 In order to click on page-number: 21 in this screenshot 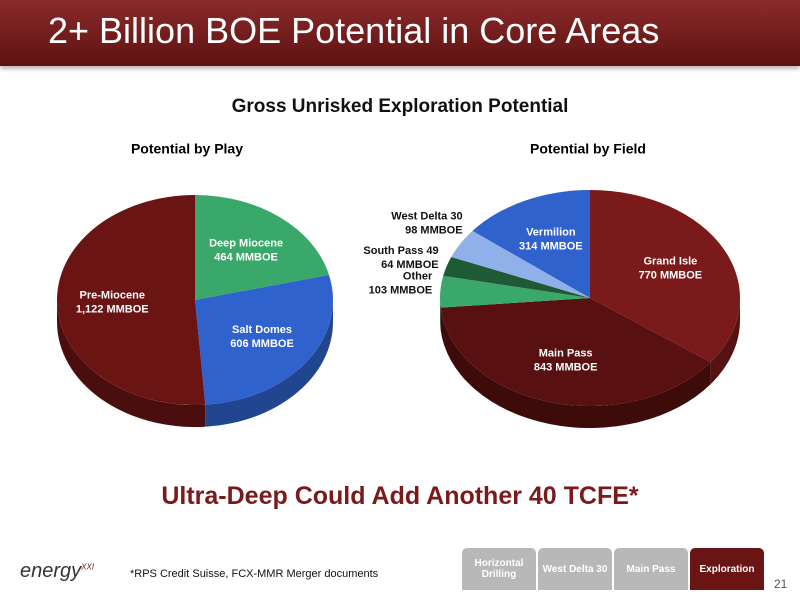, I will do `click(781, 584)`.